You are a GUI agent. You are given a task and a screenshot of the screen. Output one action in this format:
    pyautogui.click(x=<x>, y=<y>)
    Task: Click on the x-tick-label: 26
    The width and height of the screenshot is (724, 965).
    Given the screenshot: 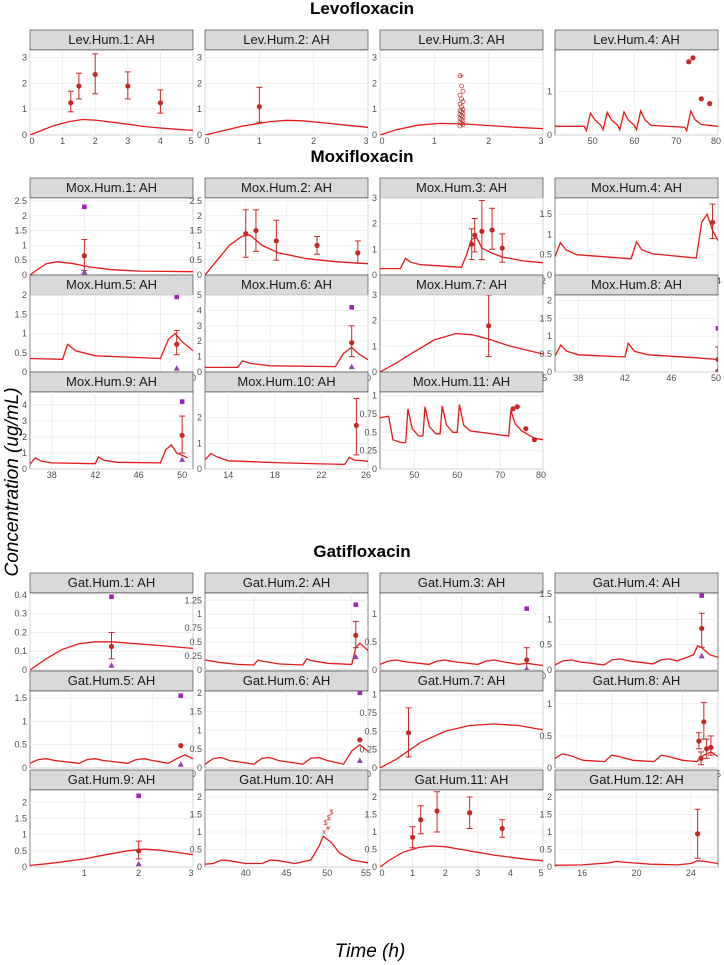 What is the action you would take?
    pyautogui.click(x=366, y=475)
    